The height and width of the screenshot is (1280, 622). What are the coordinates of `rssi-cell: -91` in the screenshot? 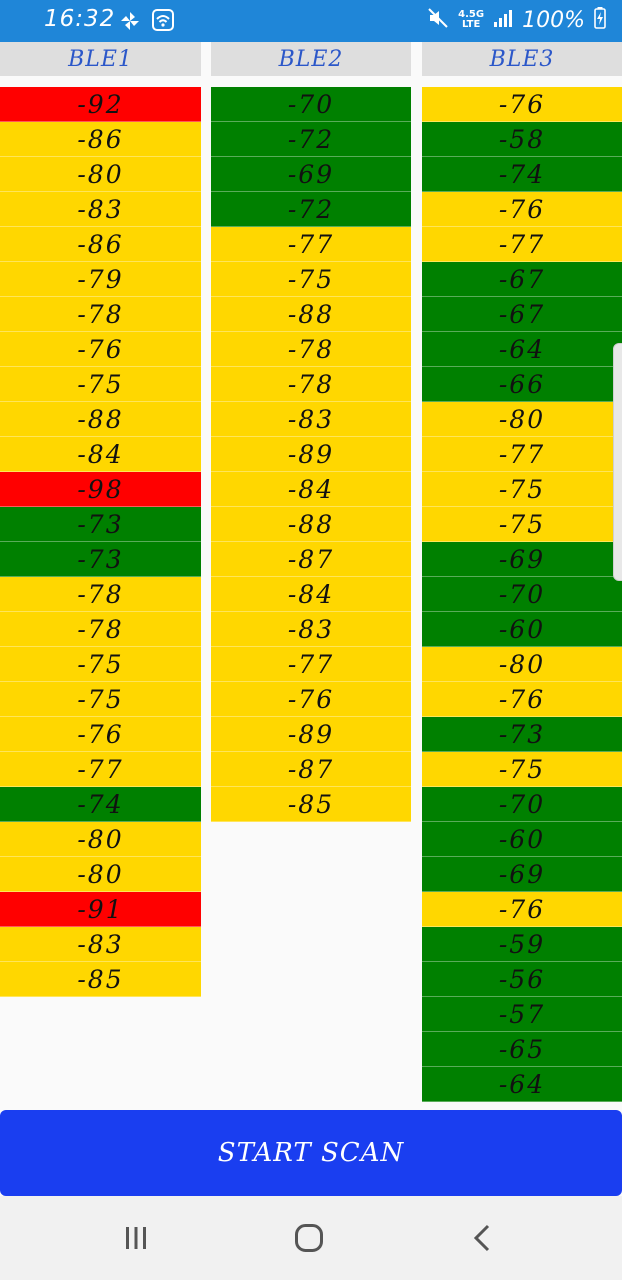 It's located at (100, 909).